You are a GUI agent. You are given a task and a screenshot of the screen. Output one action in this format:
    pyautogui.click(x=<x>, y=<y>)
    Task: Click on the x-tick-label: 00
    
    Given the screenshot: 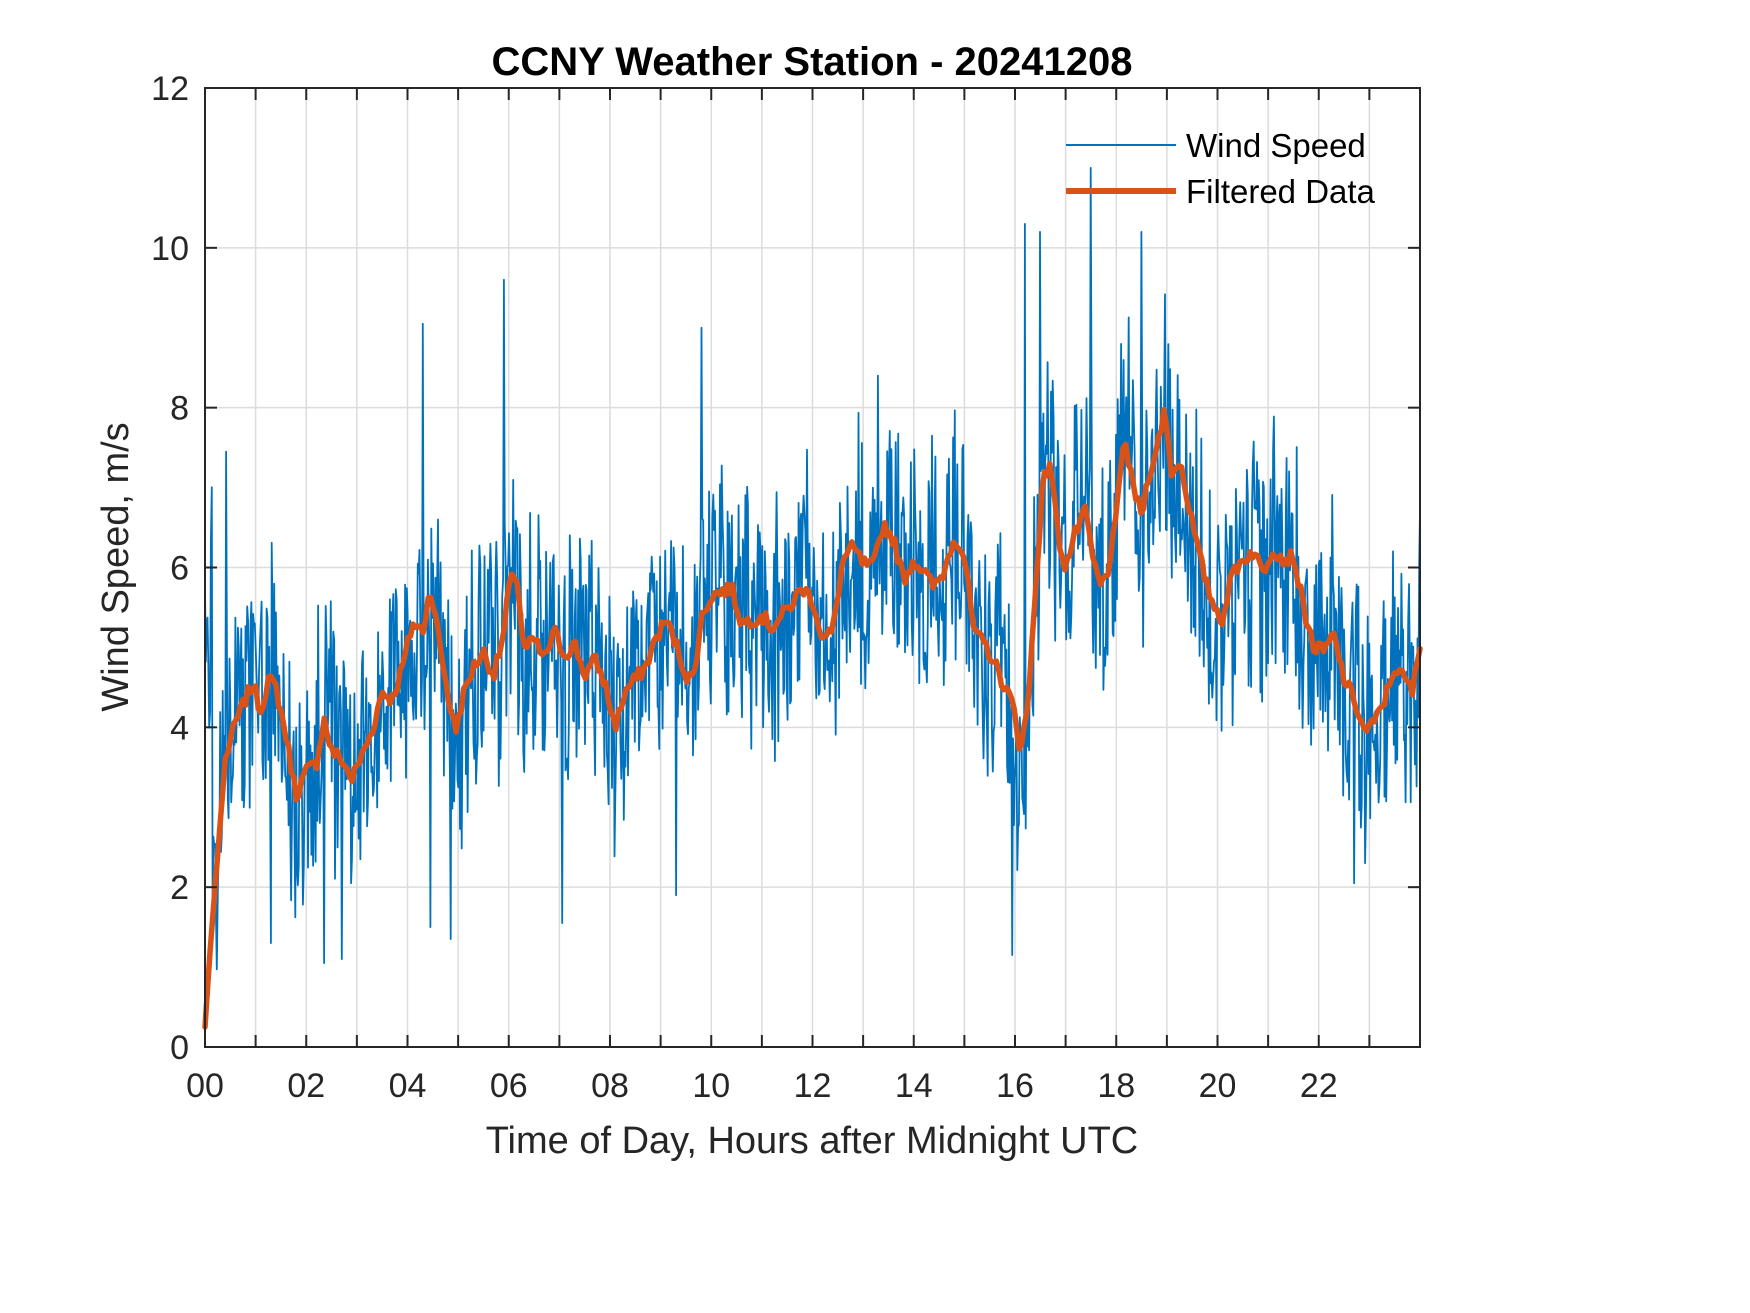 What is the action you would take?
    pyautogui.click(x=205, y=1086)
    